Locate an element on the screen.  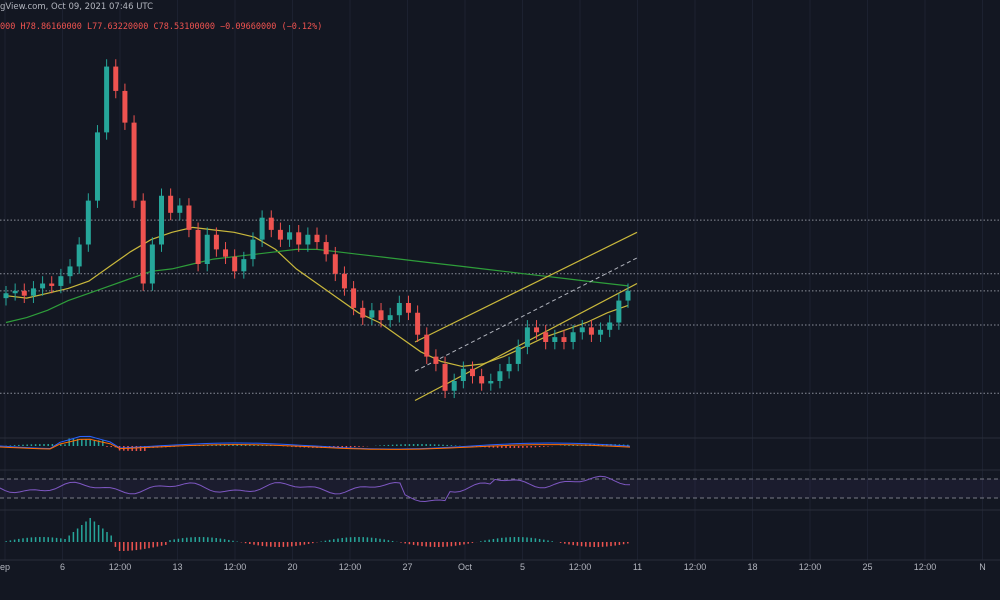
moving-average-slow is located at coordinates (317, 286).